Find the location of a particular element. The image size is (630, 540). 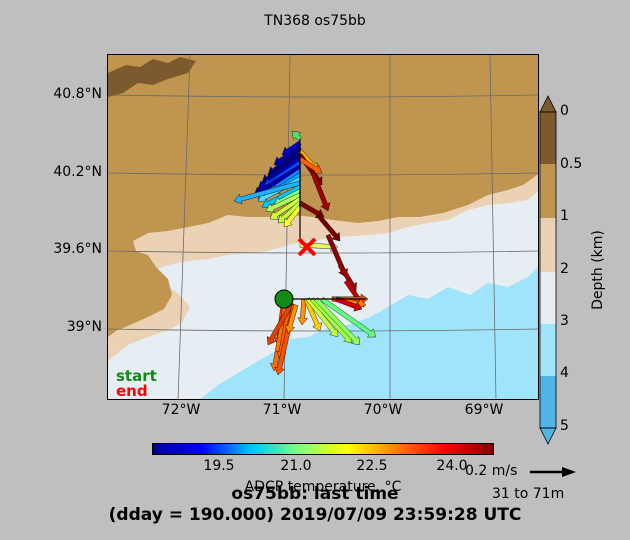

lon-label: 69°W is located at coordinates (484, 410).